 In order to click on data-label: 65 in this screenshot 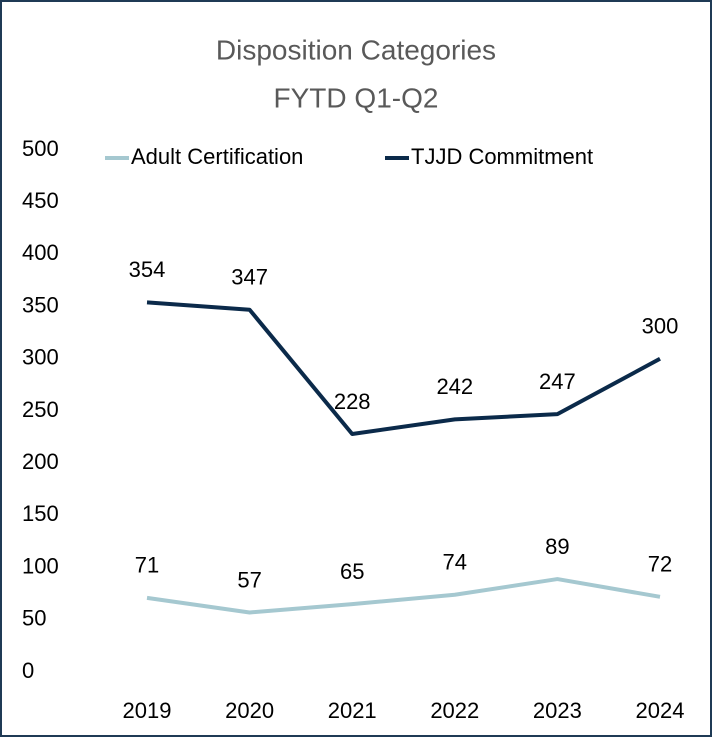, I will do `click(352, 571)`.